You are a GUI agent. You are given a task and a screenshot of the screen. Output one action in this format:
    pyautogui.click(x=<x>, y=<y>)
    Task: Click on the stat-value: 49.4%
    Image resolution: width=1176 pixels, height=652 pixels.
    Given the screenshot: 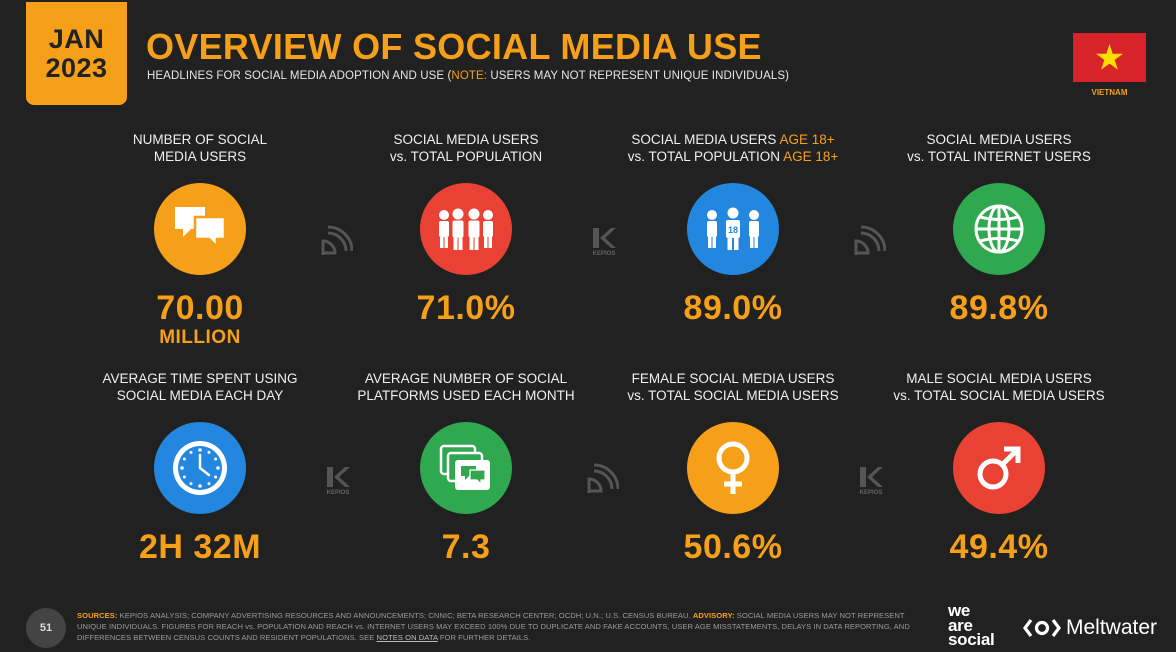 What is the action you would take?
    pyautogui.click(x=999, y=547)
    